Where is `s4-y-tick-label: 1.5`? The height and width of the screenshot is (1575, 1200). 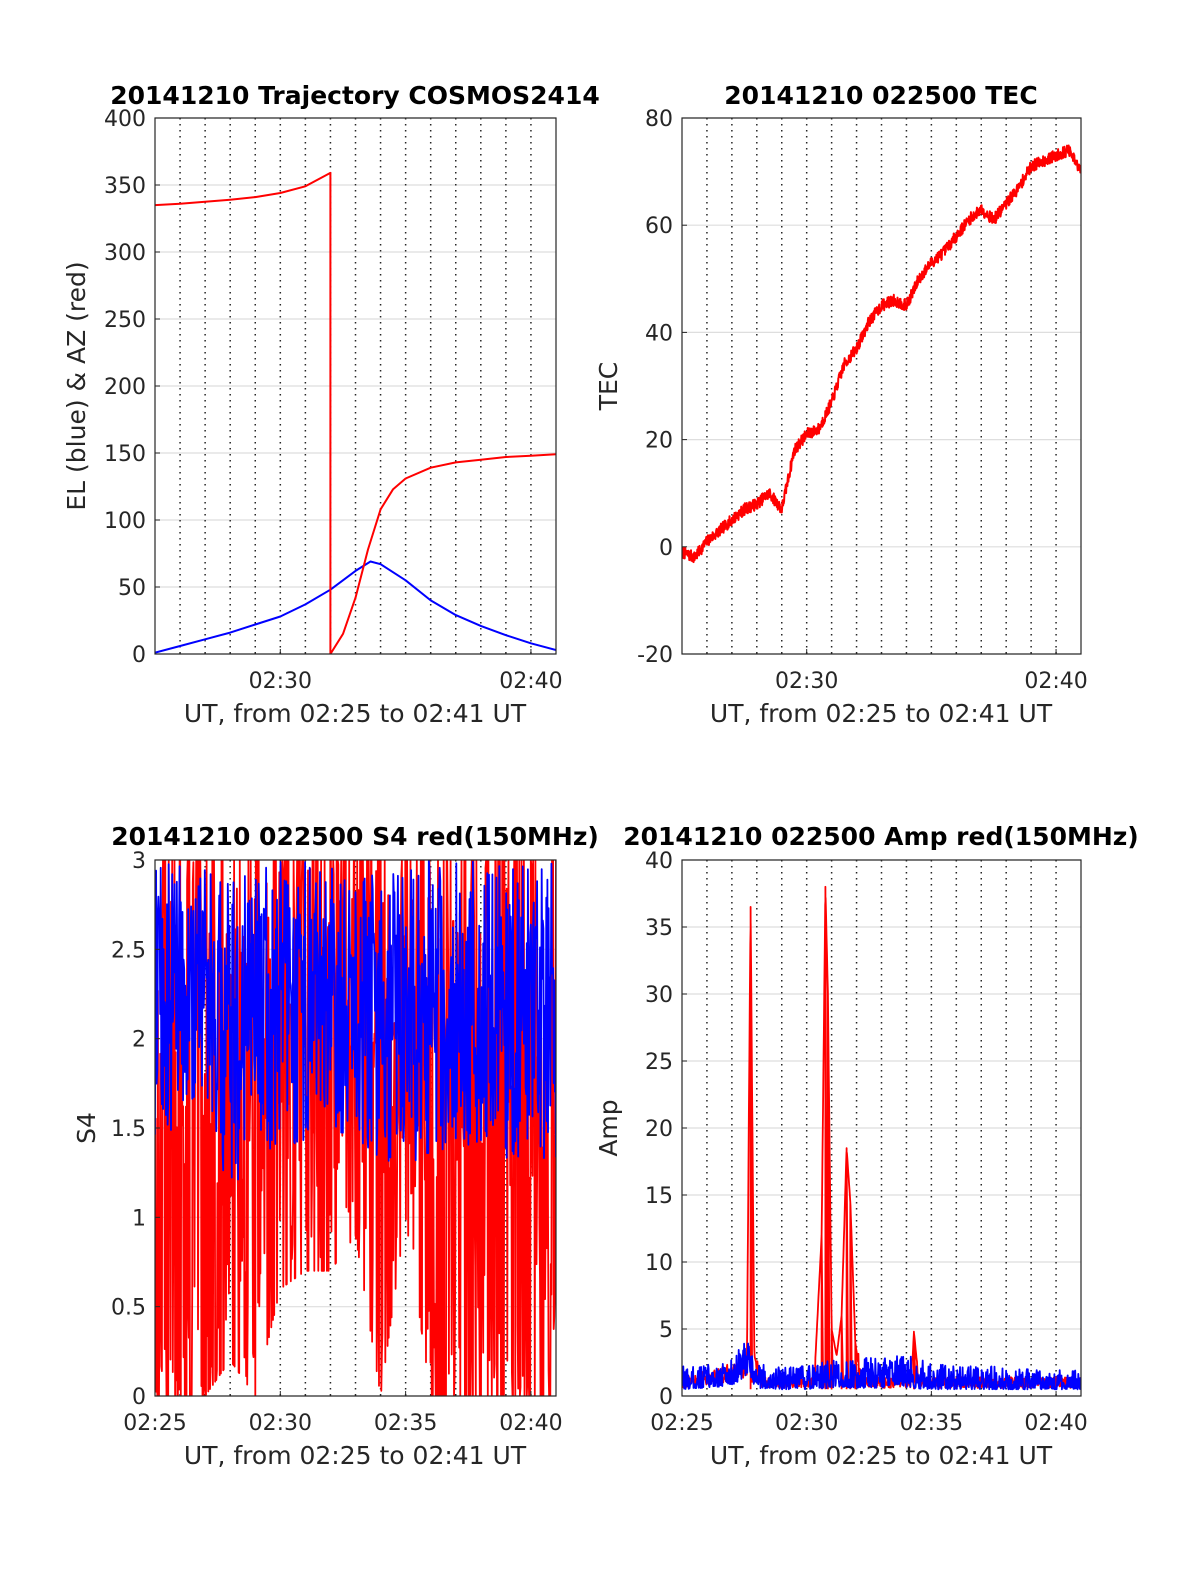
s4-y-tick-label: 1.5 is located at coordinates (128, 1129).